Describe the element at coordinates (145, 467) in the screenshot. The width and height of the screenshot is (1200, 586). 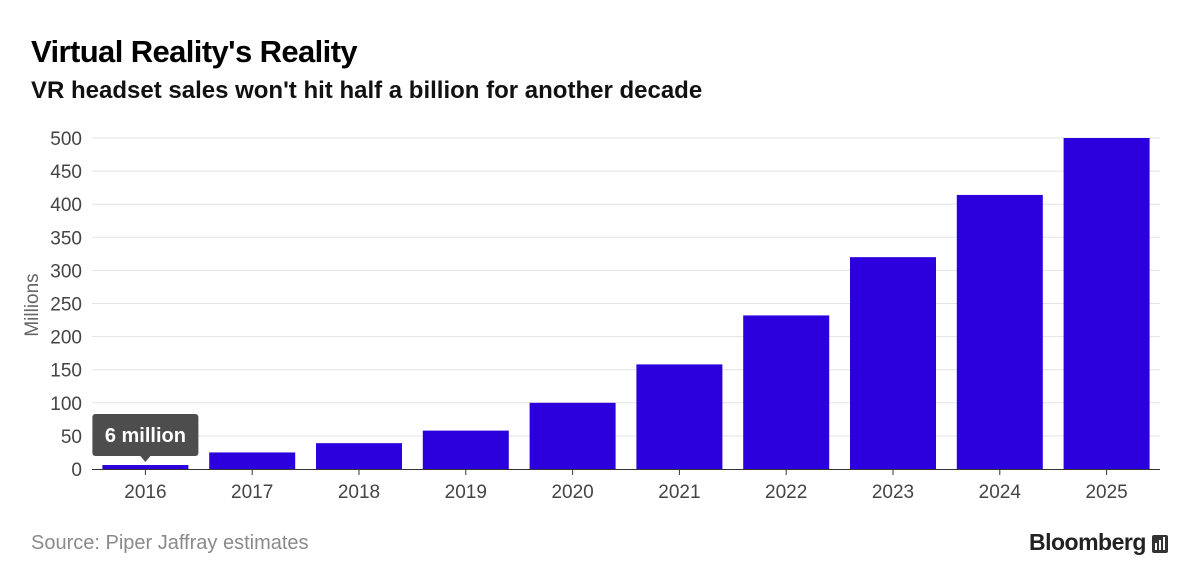
I see `bar-2016` at that location.